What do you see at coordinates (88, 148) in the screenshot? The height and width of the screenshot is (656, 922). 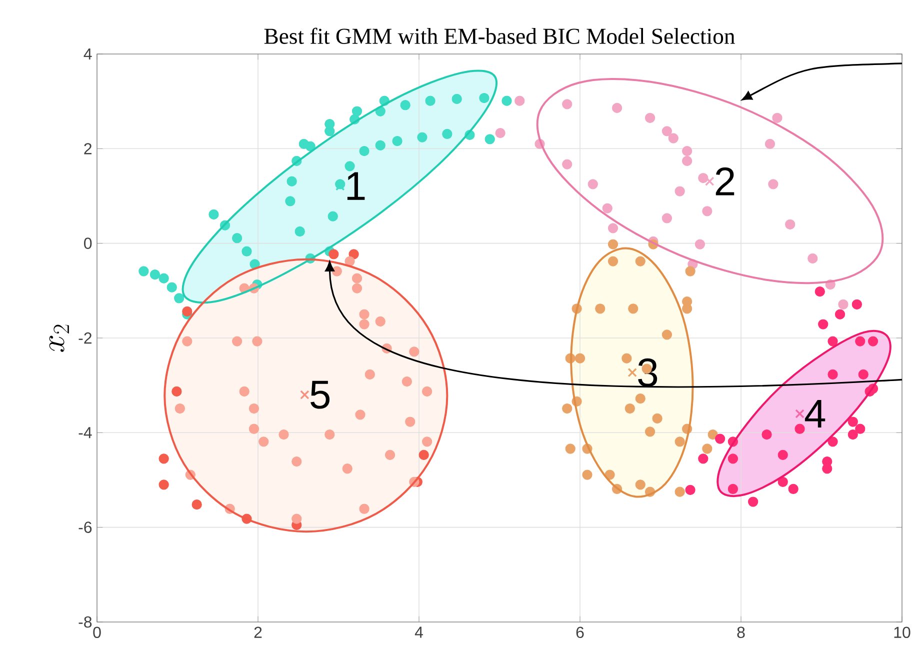 I see `y-tick-label: 2` at bounding box center [88, 148].